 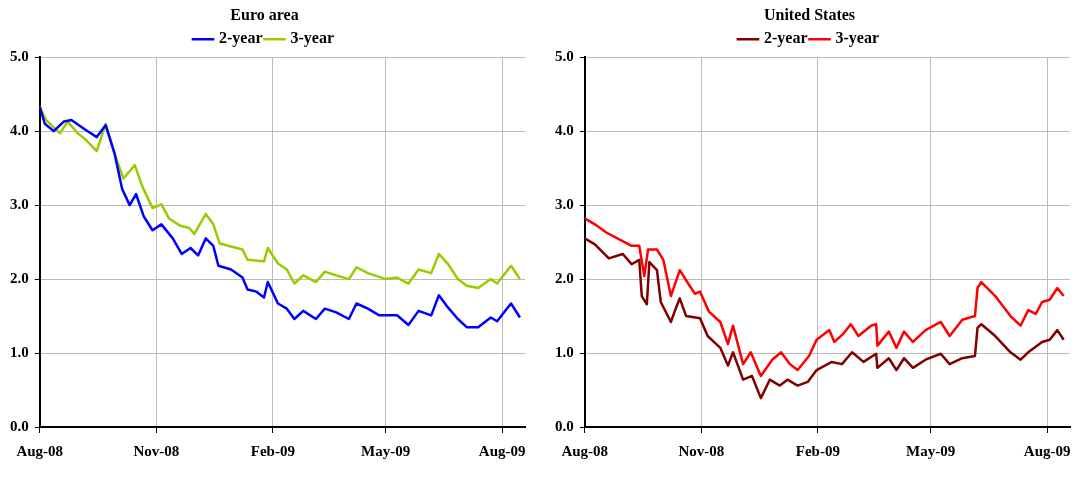 I want to click on chart-title: Euro area, so click(x=264, y=14).